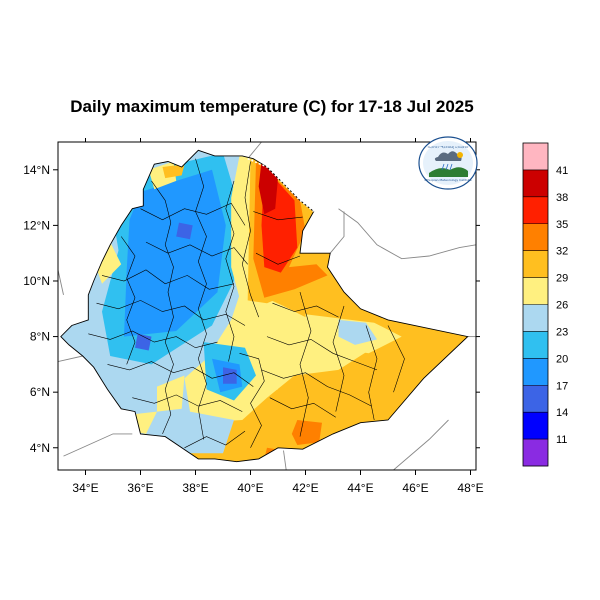  Describe the element at coordinates (562, 306) in the screenshot. I see `colorbar-label: 26` at that location.